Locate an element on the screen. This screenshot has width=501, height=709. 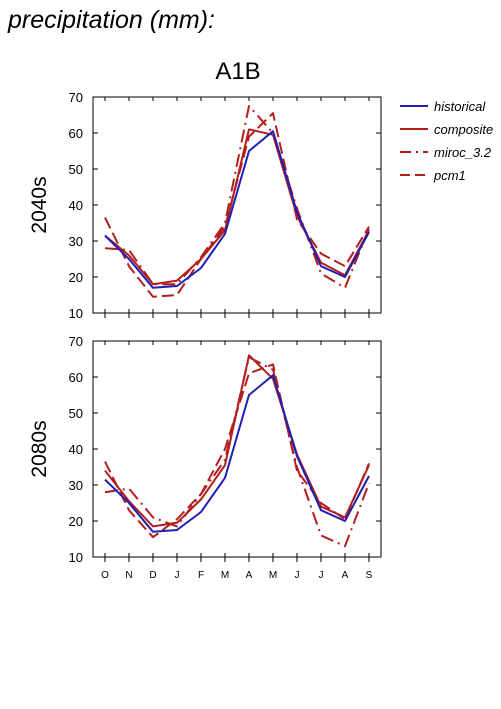
scenario-title: A1B is located at coordinates (237, 71).